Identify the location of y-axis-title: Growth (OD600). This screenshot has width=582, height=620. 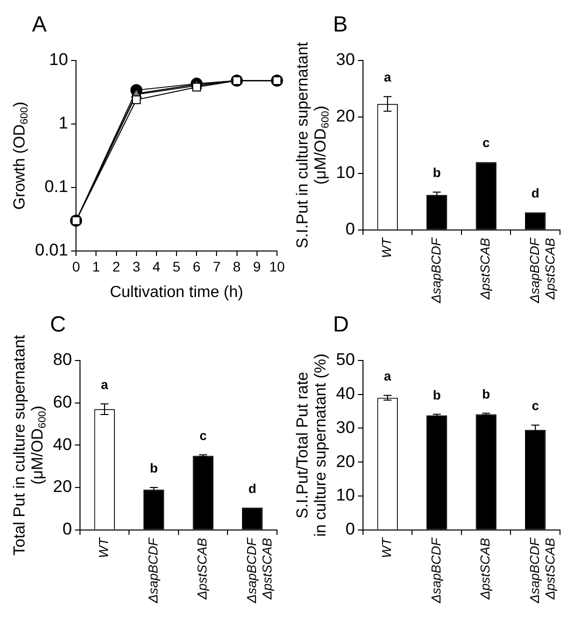
(21, 156).